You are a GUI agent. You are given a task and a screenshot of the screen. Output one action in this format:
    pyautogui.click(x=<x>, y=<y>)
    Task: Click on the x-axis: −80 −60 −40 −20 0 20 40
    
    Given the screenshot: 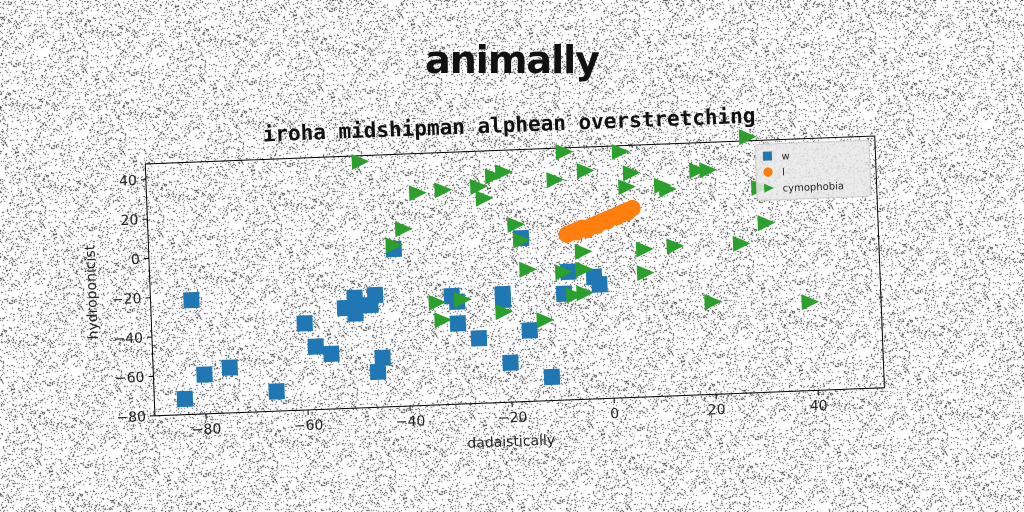 What is the action you would take?
    pyautogui.click(x=510, y=414)
    